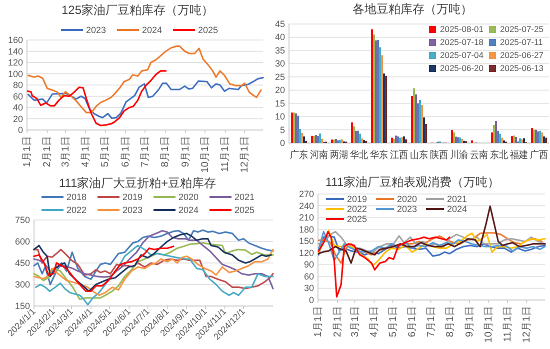 This screenshot has height=349, width=550. Describe the element at coordinates (400, 155) in the screenshot. I see `x-tick-label: 江西` at that location.